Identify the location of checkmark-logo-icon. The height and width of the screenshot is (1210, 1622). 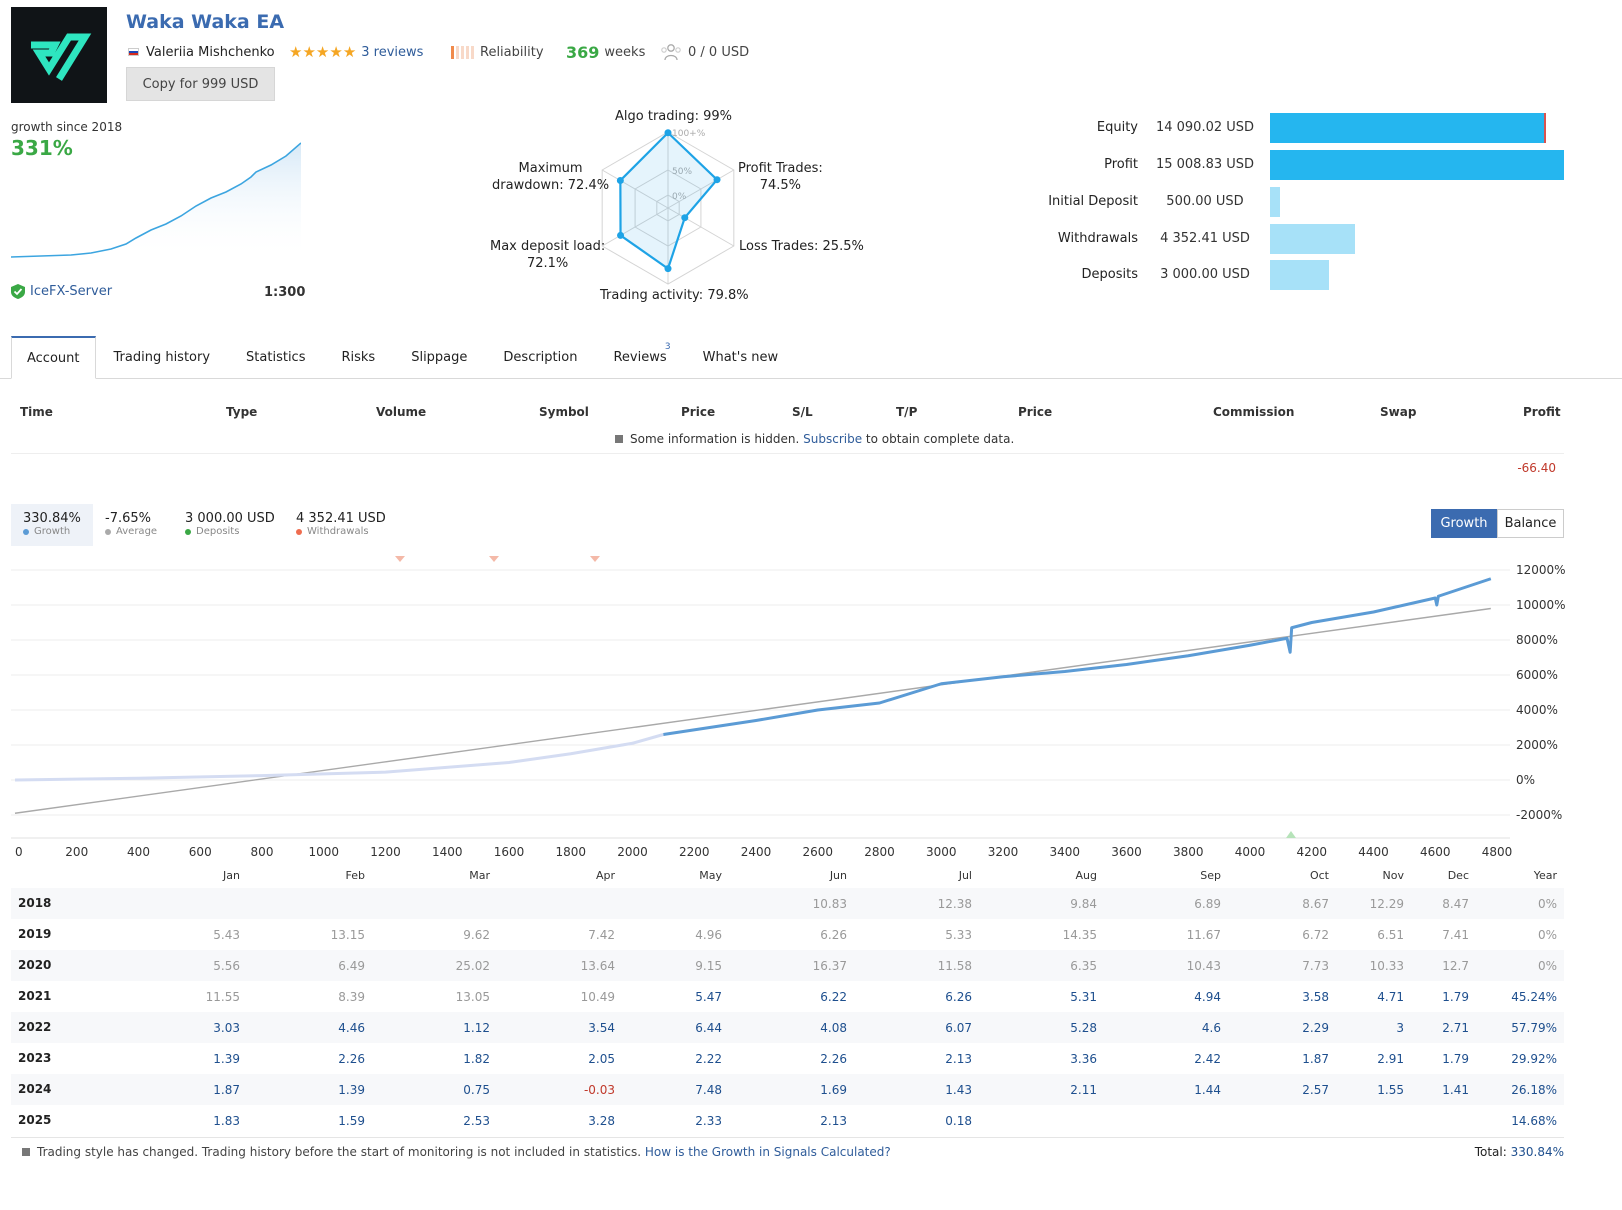
(61, 57).